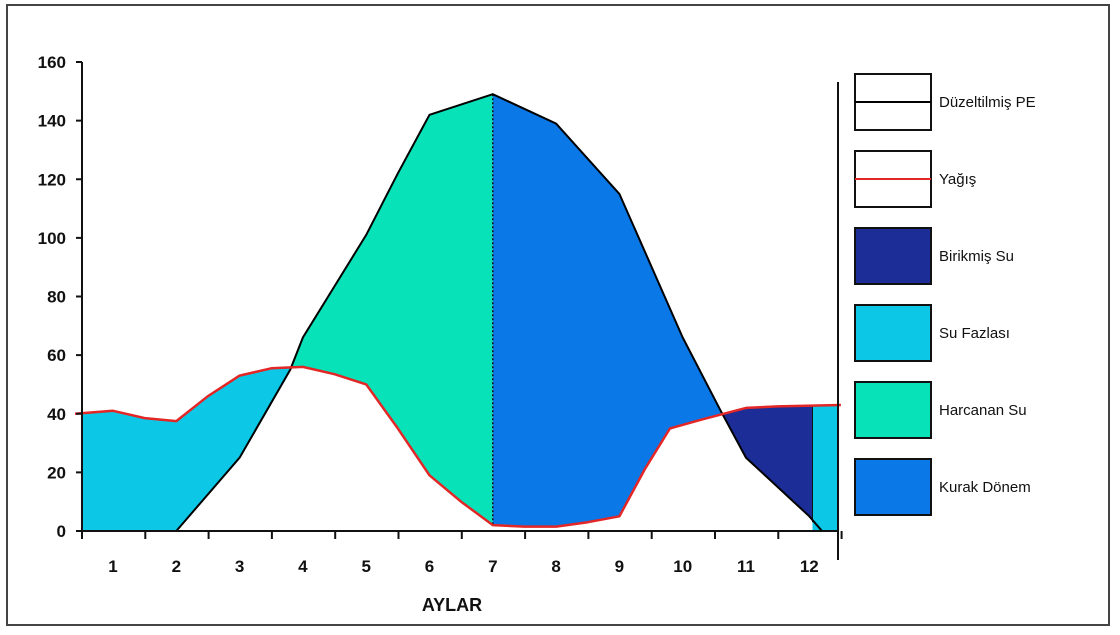  Describe the element at coordinates (682, 566) in the screenshot. I see `x-tick-label: 10` at that location.